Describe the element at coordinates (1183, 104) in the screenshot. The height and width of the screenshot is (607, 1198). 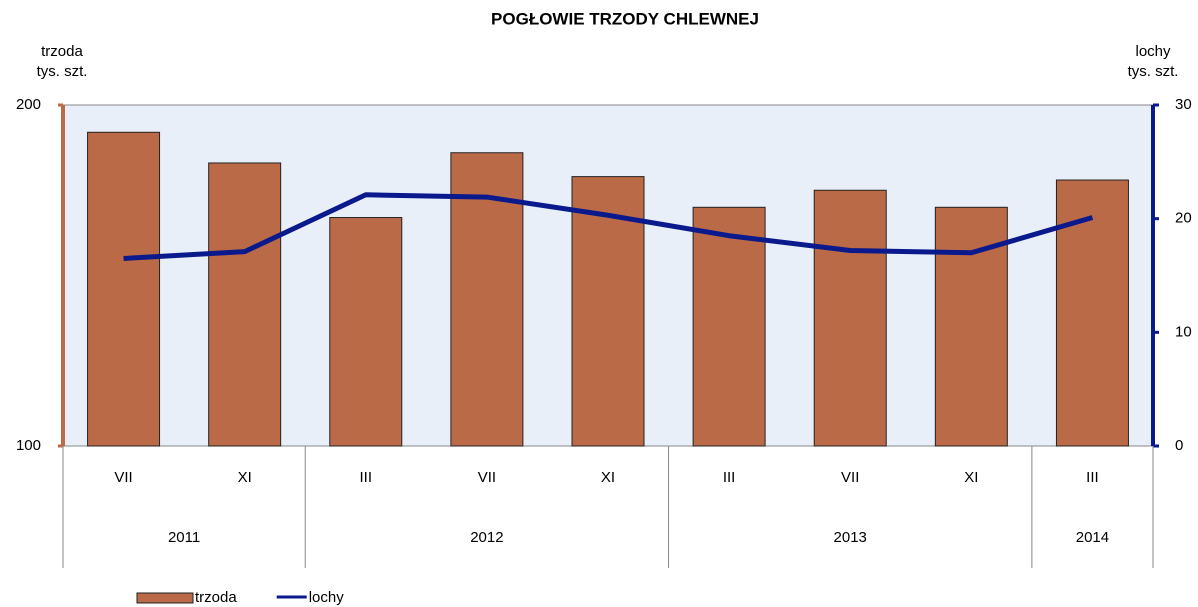
I see `y2-tick-label: 30` at that location.